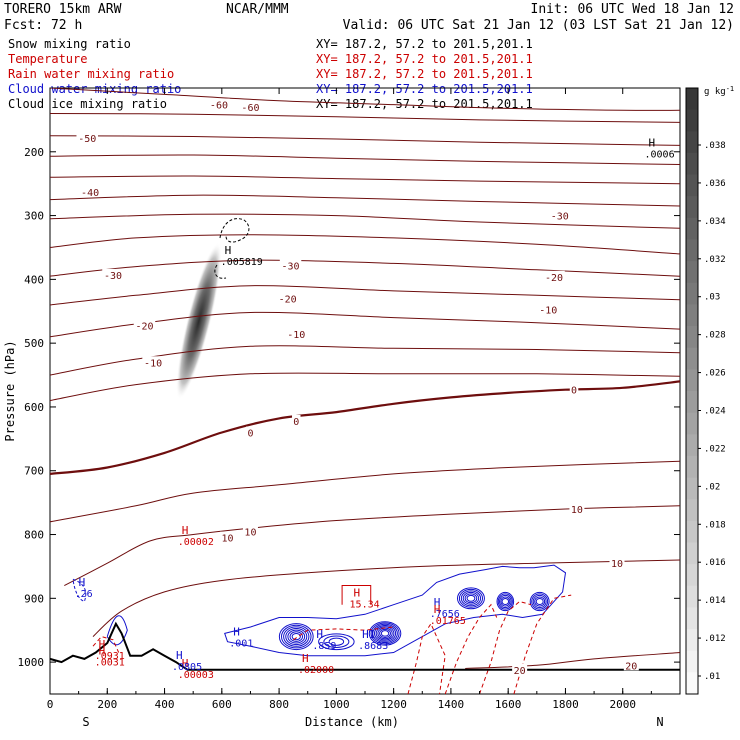 The height and width of the screenshot is (740, 740). What do you see at coordinates (34, 343) in the screenshot?
I see `y-tick-label: 500` at bounding box center [34, 343].